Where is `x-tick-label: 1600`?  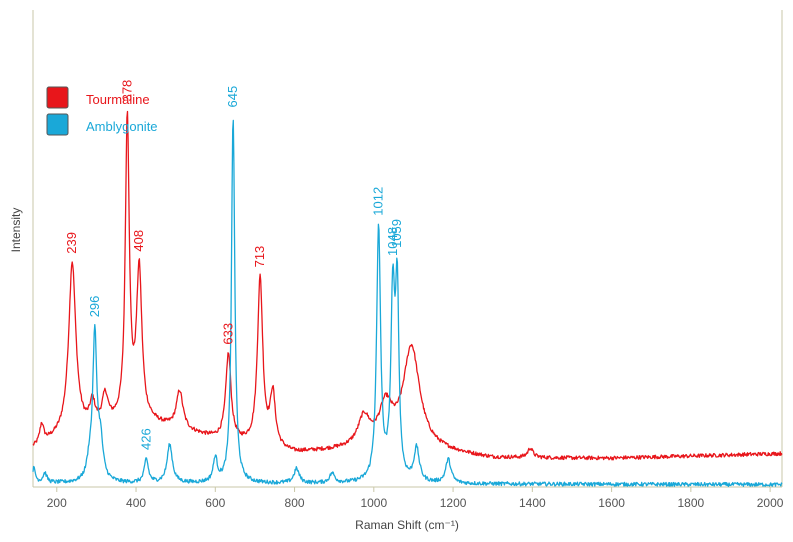 x-tick-label: 1600 is located at coordinates (611, 503).